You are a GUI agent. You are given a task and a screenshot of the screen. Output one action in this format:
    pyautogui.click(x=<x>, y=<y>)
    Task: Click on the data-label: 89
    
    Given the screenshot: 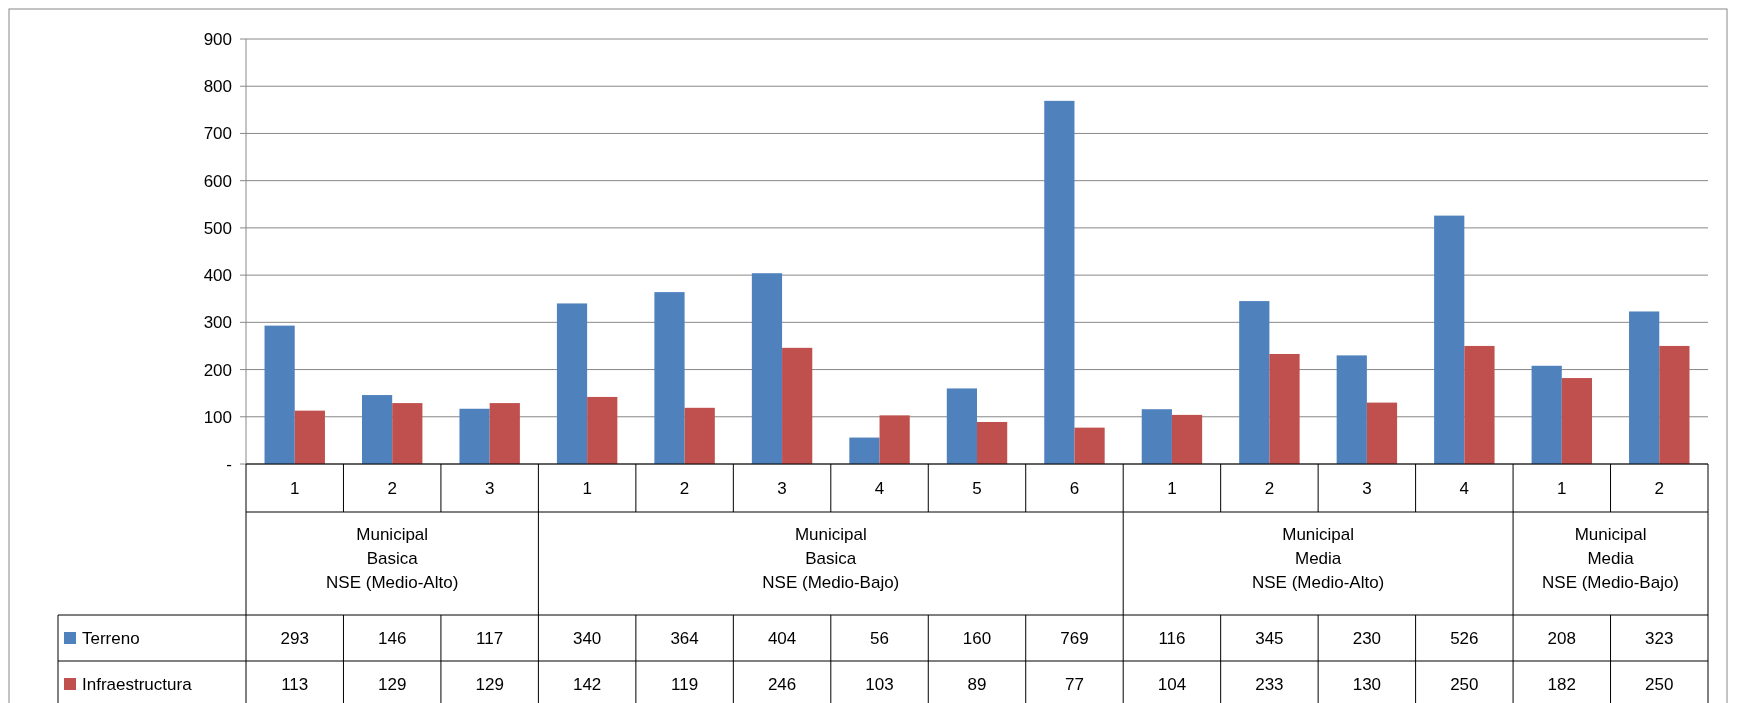 What is the action you would take?
    pyautogui.click(x=977, y=684)
    